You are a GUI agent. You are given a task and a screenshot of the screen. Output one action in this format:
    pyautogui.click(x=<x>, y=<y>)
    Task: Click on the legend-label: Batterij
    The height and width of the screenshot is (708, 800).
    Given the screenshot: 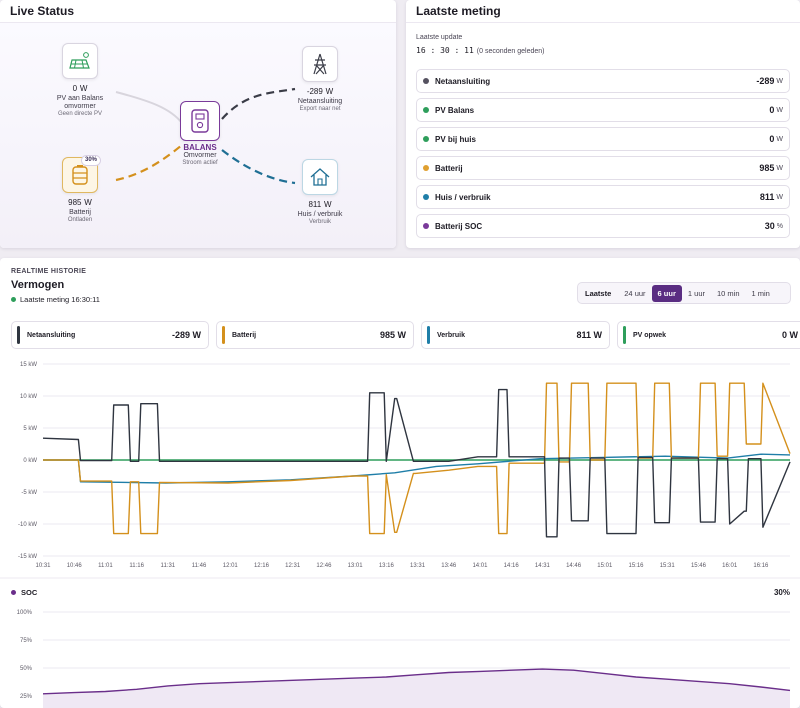 What is the action you would take?
    pyautogui.click(x=244, y=335)
    